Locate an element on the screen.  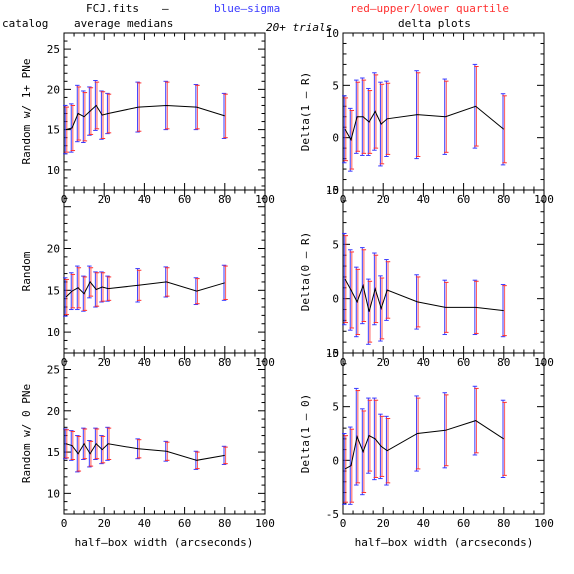
header-trials: 20+ trials is located at coordinates (299, 27).